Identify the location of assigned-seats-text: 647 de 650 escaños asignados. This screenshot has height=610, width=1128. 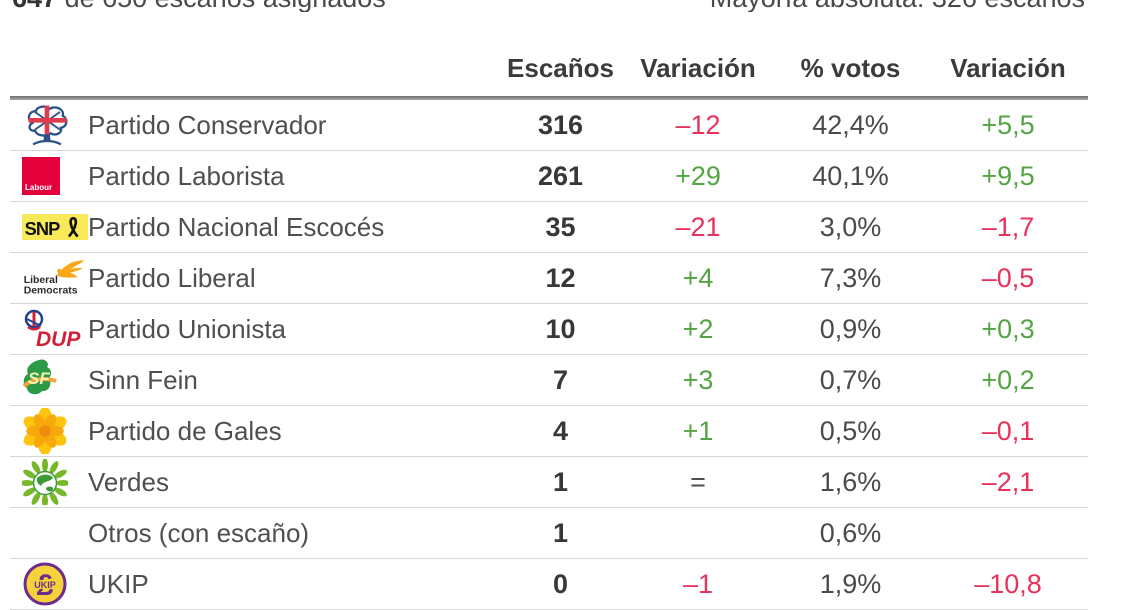
(199, 6).